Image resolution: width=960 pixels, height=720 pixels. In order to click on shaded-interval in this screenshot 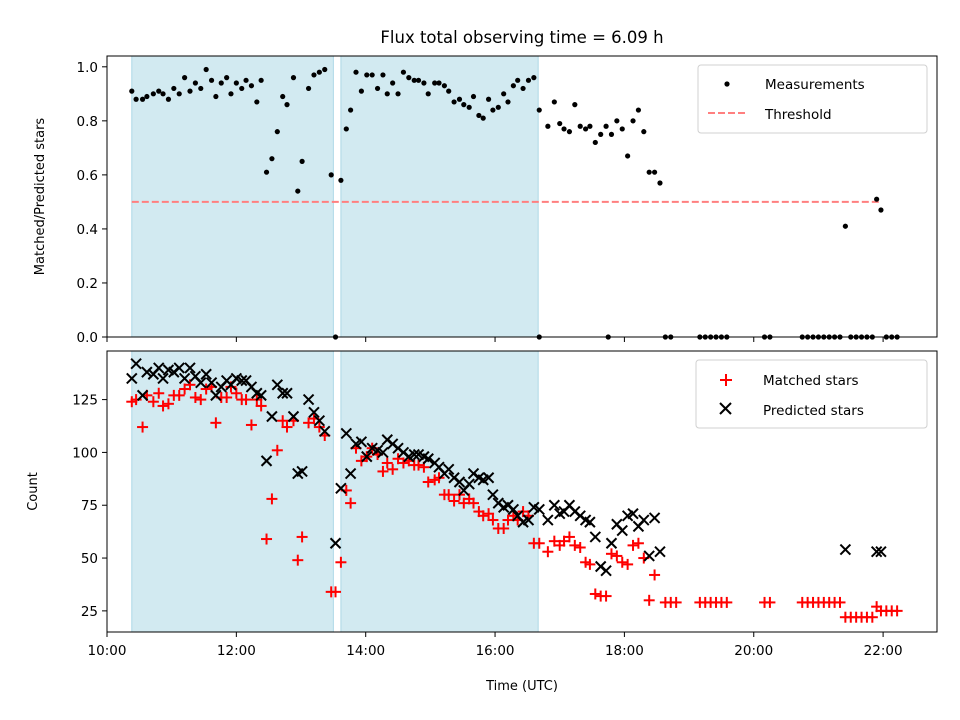, I will do `click(232, 491)`.